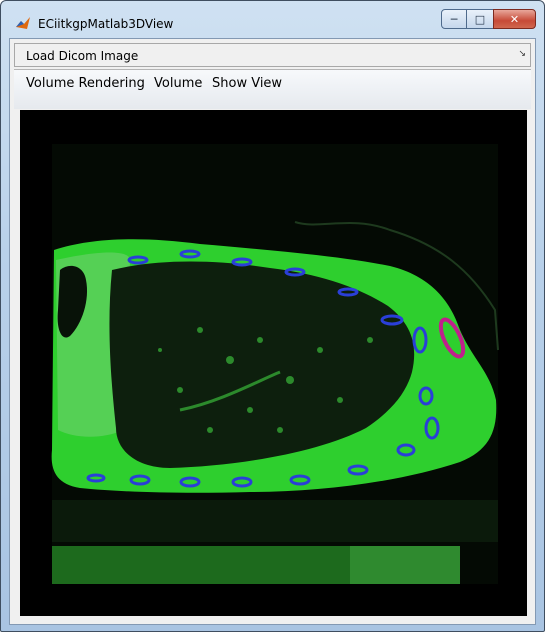  I want to click on maximize-button: □, so click(480, 19).